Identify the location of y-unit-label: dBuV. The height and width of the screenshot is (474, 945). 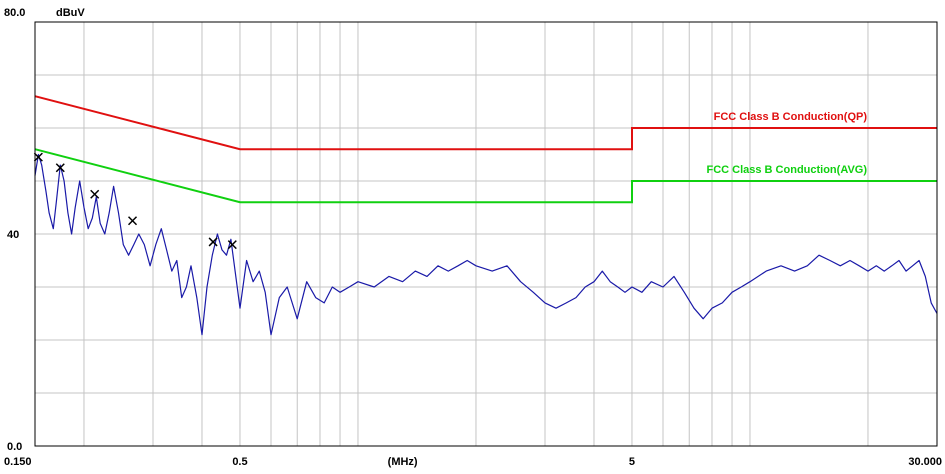
(70, 13).